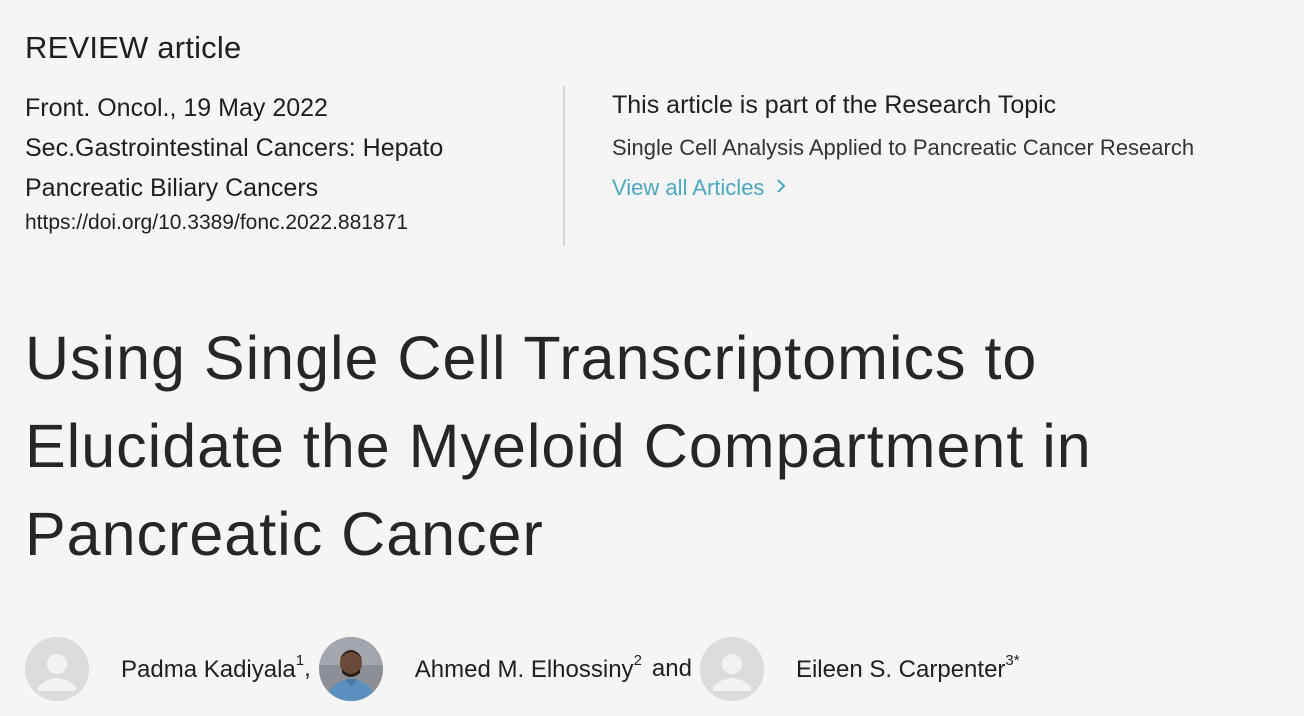 The width and height of the screenshot is (1304, 716). Describe the element at coordinates (688, 187) in the screenshot. I see `view-all-articles-label: View all Articles` at that location.